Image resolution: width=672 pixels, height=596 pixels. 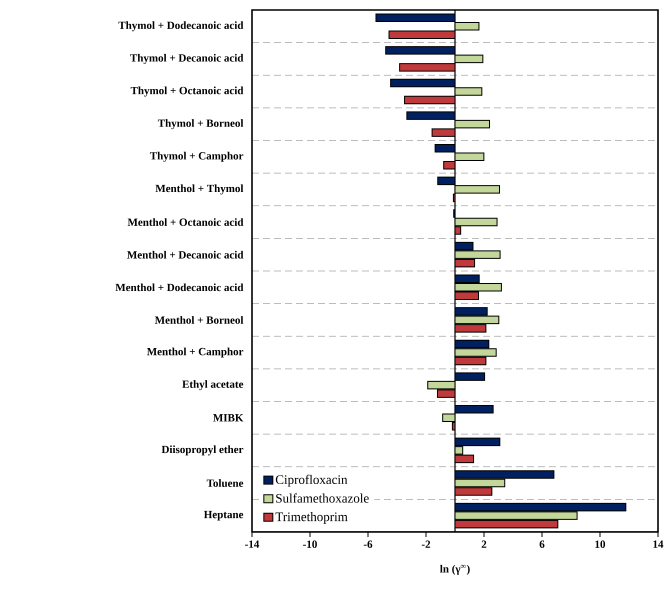 I want to click on y-tick-label: Menthol + Camphor, so click(x=195, y=353).